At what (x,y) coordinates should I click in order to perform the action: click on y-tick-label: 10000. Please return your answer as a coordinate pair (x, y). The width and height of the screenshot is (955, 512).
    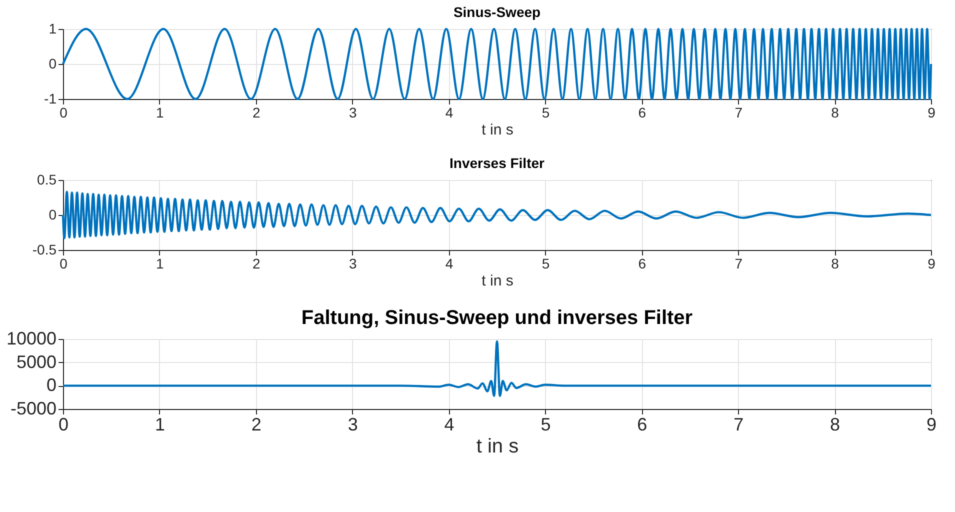
    Looking at the image, I should click on (31, 338).